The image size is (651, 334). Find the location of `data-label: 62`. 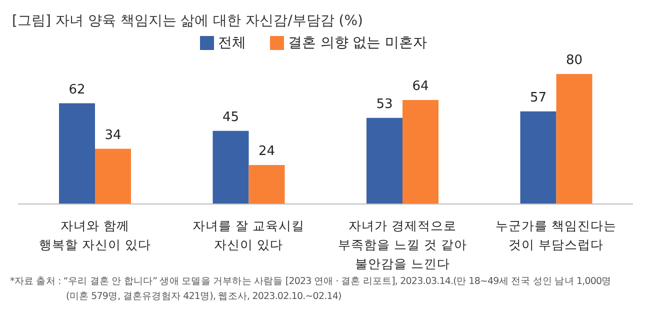

data-label: 62 is located at coordinates (77, 90).